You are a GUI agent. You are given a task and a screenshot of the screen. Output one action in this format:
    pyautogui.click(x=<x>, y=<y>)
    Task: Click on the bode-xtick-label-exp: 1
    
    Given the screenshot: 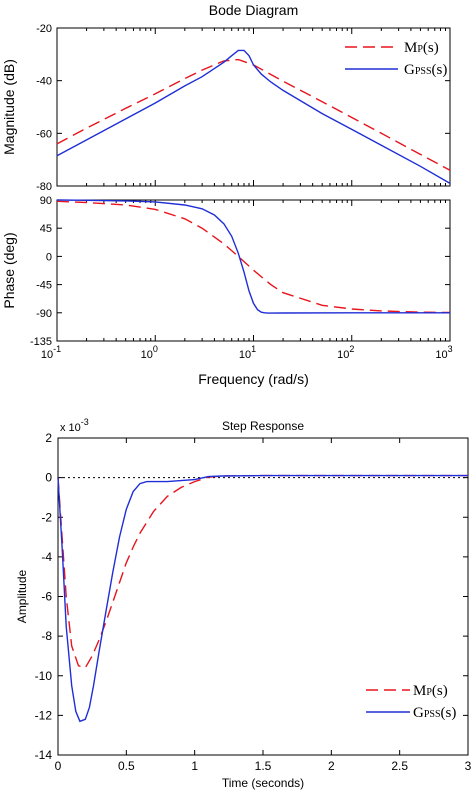 What is the action you would take?
    pyautogui.click(x=253, y=349)
    